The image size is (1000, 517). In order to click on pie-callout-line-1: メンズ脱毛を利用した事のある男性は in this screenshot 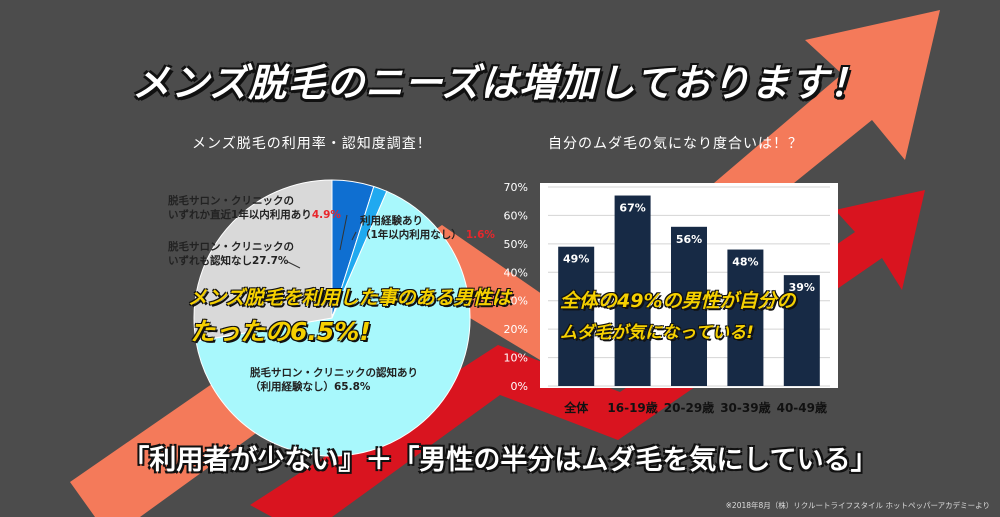, I will do `click(349, 298)`.